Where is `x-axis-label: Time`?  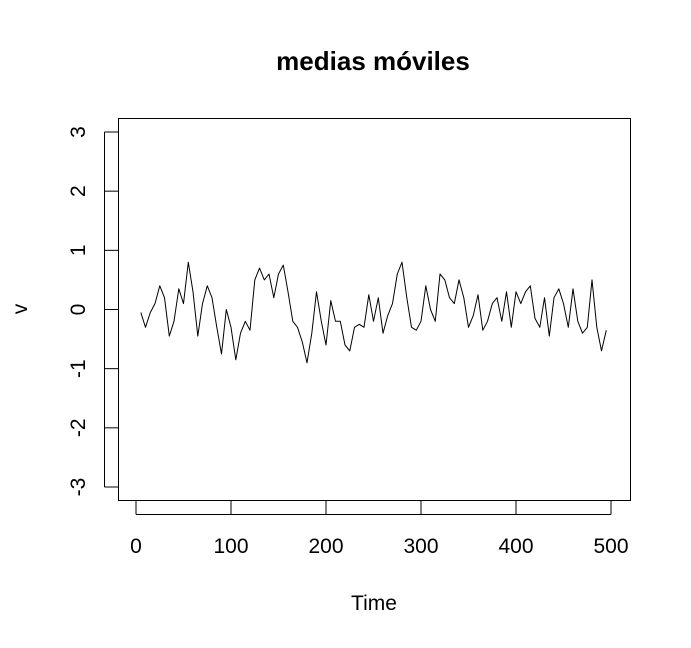 x-axis-label: Time is located at coordinates (374, 603).